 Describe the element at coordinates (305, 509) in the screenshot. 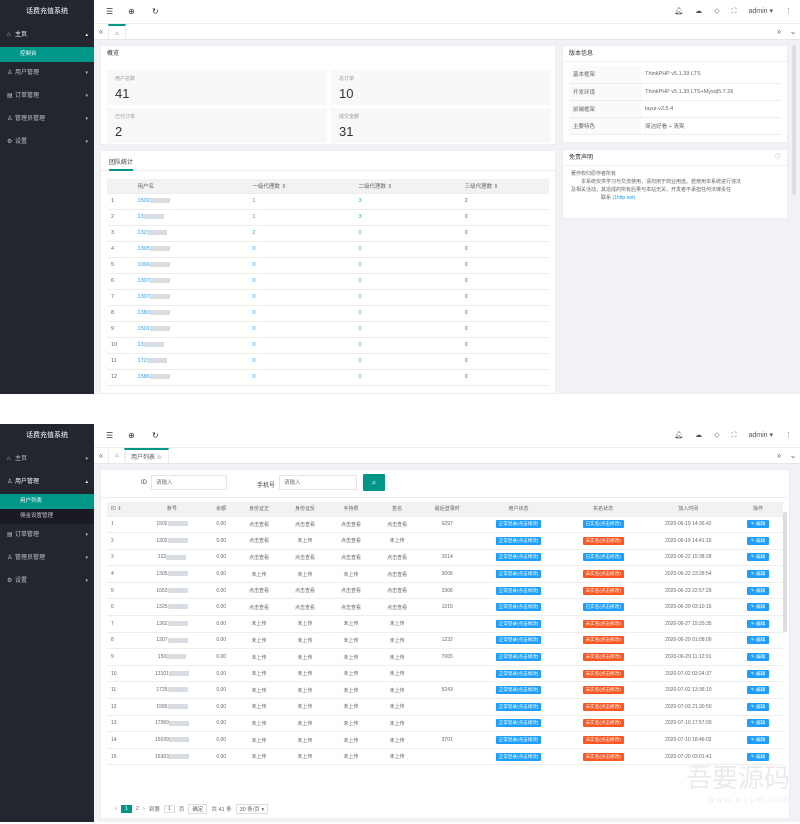

I see `column-header: 身份证反` at that location.